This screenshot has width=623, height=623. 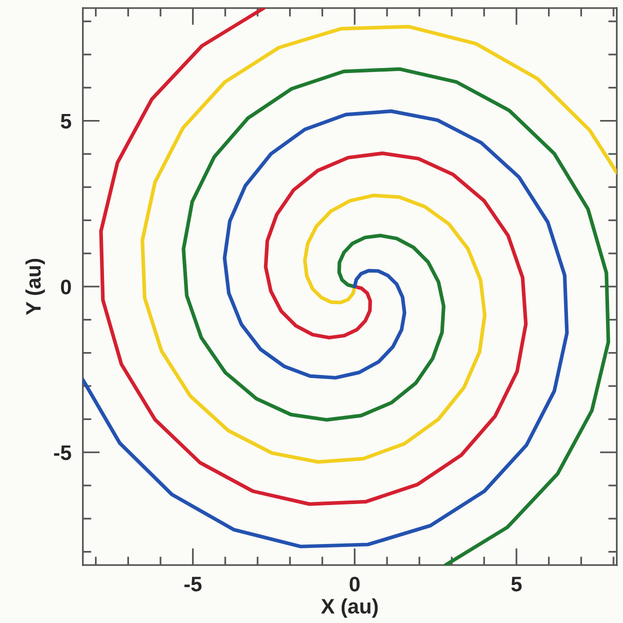 What do you see at coordinates (65, 287) in the screenshot?
I see `y-tick-label: 0` at bounding box center [65, 287].